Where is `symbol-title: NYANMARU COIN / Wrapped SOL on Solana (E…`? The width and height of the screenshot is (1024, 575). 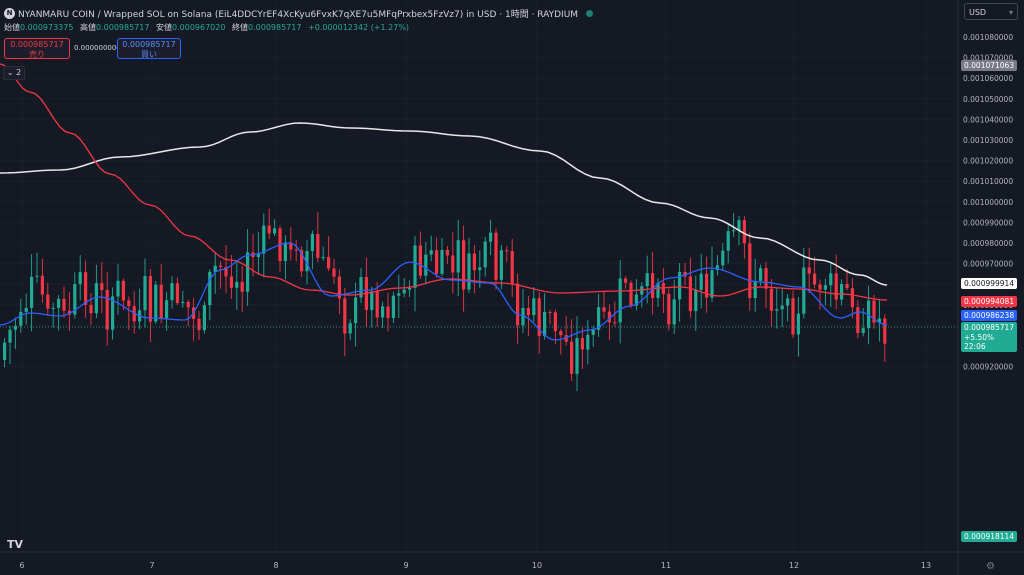 symbol-title: NYANMARU COIN / Wrapped SOL on Solana (E… is located at coordinates (298, 14).